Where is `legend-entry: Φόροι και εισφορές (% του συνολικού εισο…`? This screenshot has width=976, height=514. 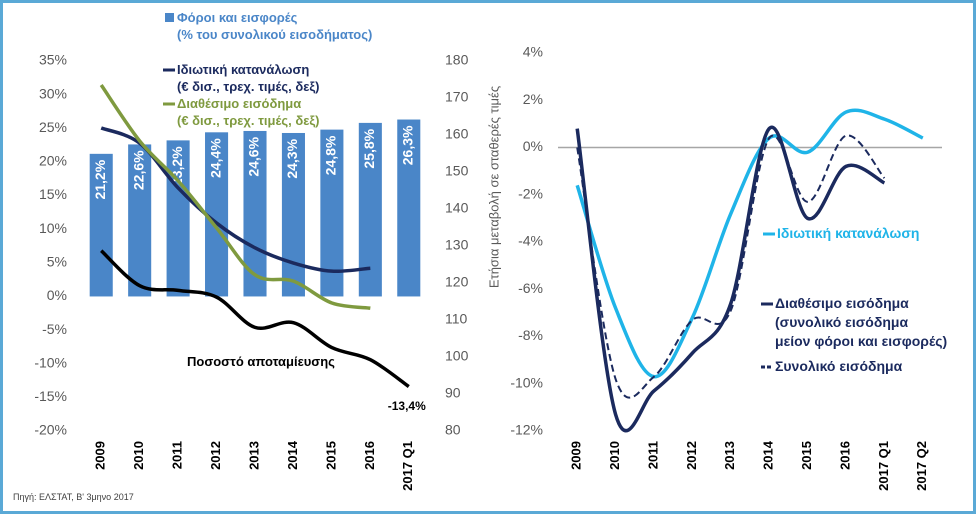 legend-entry: Φόροι και εισφορές (% του συνολικού εισο… is located at coordinates (275, 26).